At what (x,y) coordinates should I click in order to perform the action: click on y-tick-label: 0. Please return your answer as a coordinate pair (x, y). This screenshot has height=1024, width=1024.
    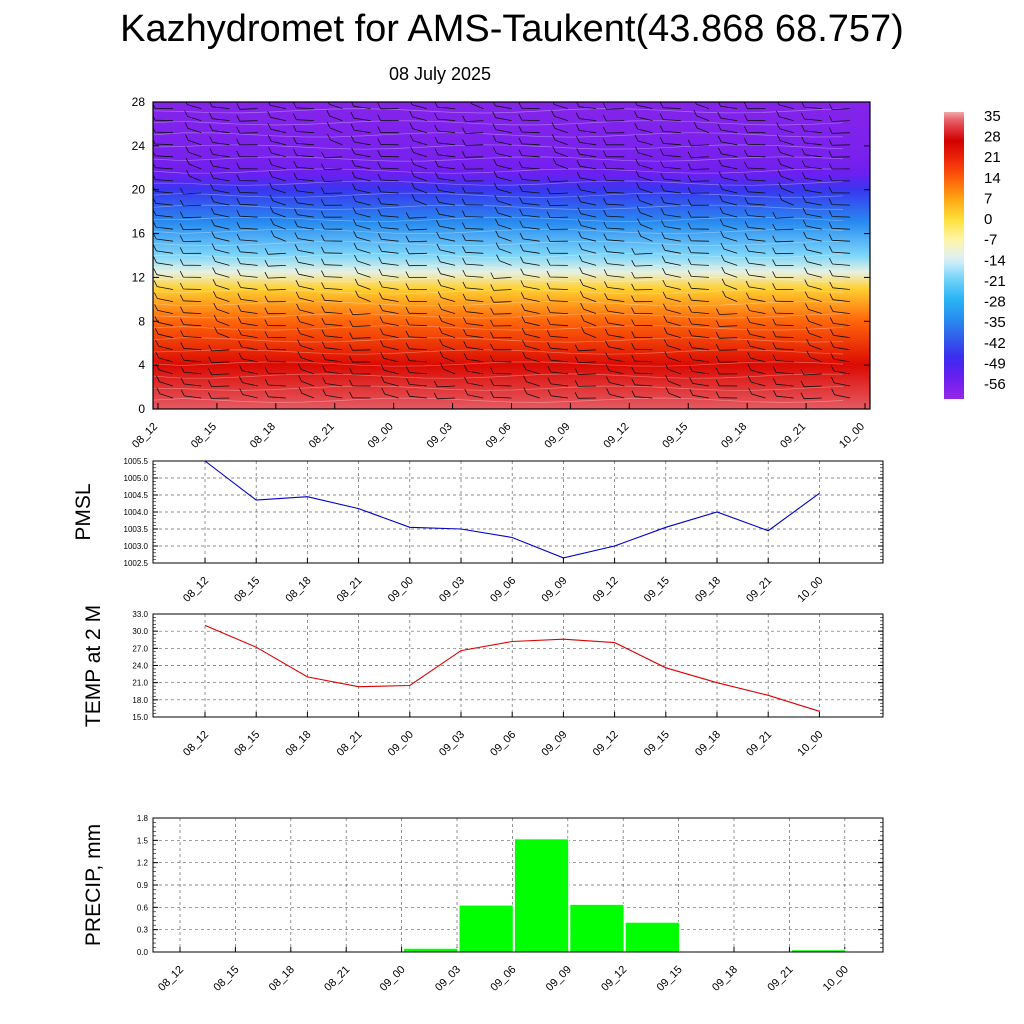
    Looking at the image, I should click on (141, 409).